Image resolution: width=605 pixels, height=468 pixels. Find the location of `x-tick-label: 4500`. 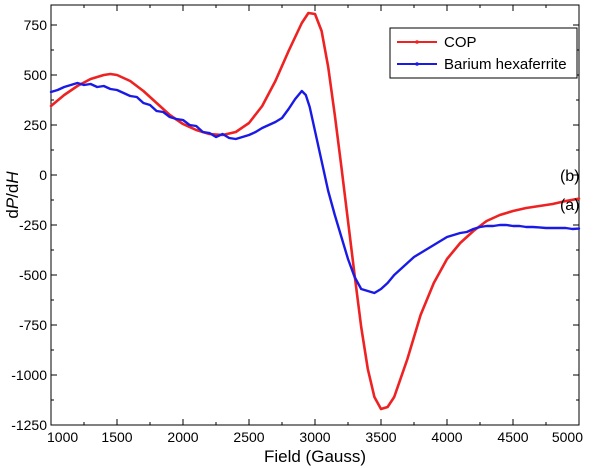

x-tick-label: 4500 is located at coordinates (512, 437).